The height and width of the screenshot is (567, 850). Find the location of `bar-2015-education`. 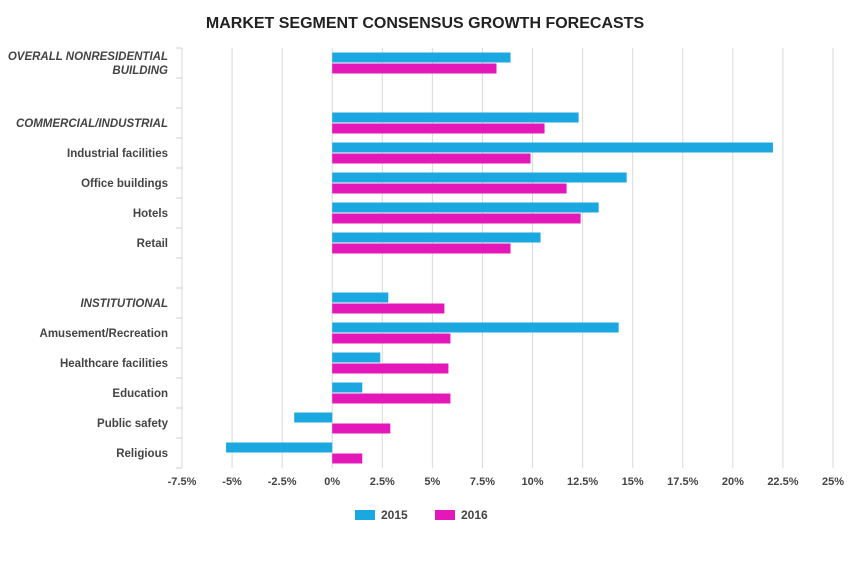

bar-2015-education is located at coordinates (347, 387).